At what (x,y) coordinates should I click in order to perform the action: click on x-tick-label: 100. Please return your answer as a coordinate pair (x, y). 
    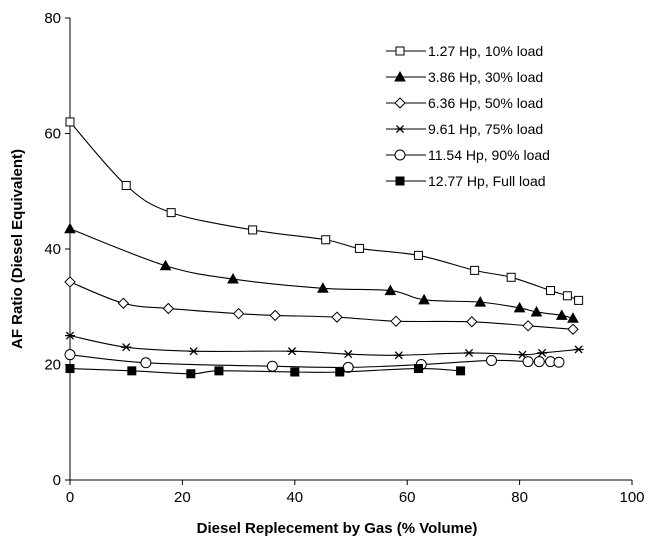
    Looking at the image, I should click on (631, 497).